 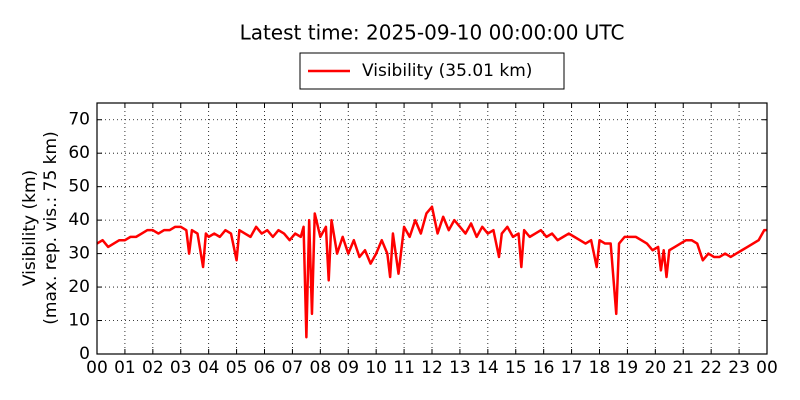 I want to click on x-tick-label: 20, so click(x=656, y=368).